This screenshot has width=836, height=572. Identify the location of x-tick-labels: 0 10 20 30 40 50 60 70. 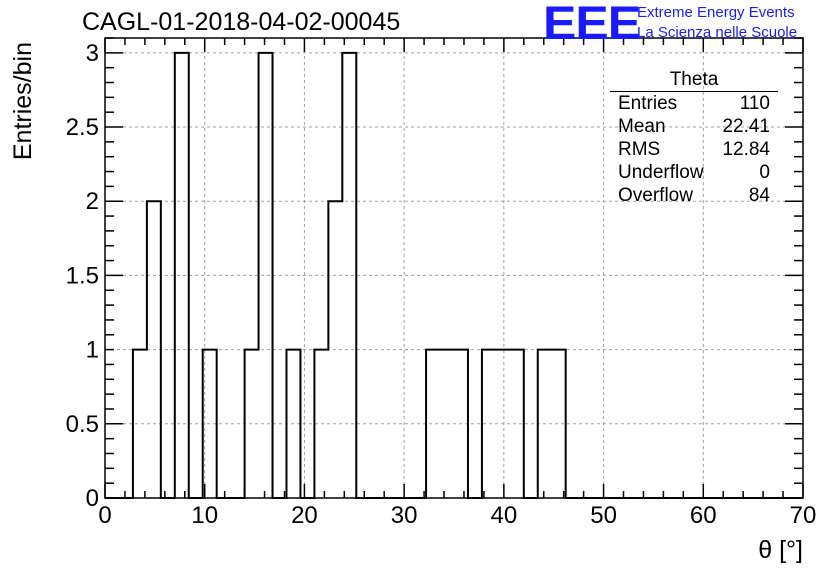
(457, 515).